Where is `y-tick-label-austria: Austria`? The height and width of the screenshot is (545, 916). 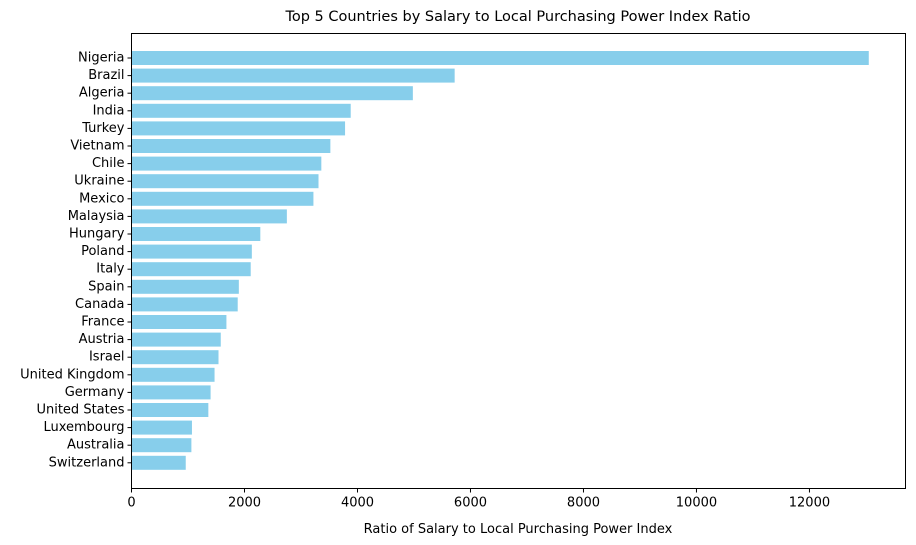
y-tick-label-austria: Austria is located at coordinates (102, 339).